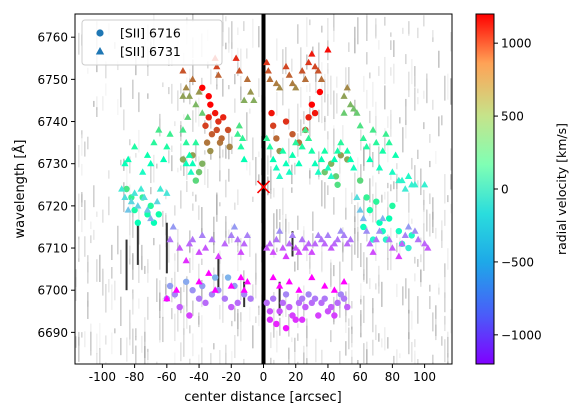 This screenshot has height=416, width=574. Describe the element at coordinates (52, 249) in the screenshot. I see `y-tick-label: 6710` at that location.